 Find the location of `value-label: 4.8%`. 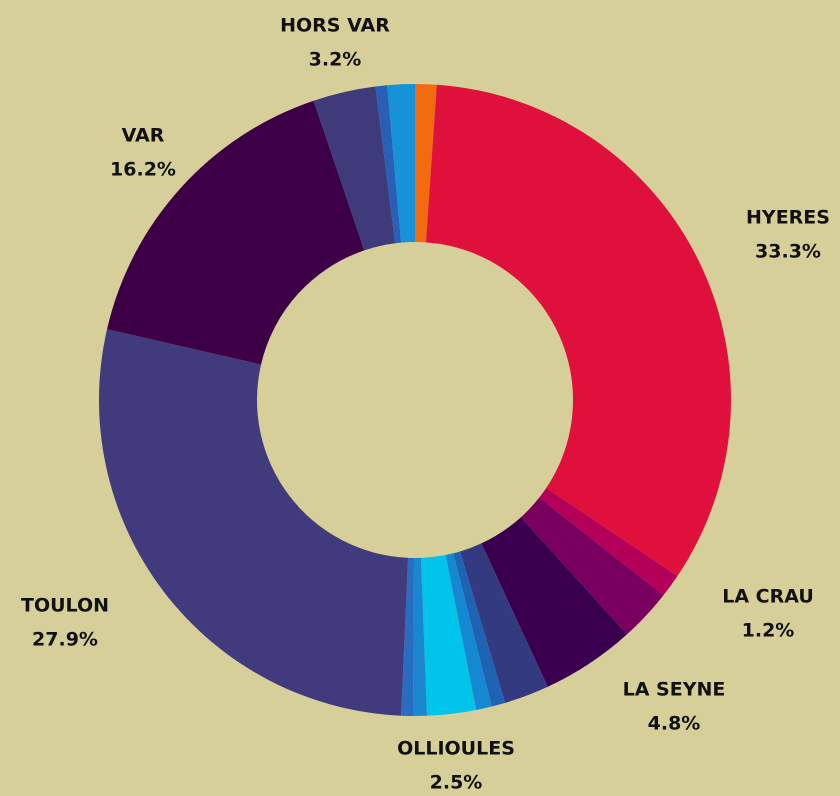

value-label: 4.8% is located at coordinates (674, 724).